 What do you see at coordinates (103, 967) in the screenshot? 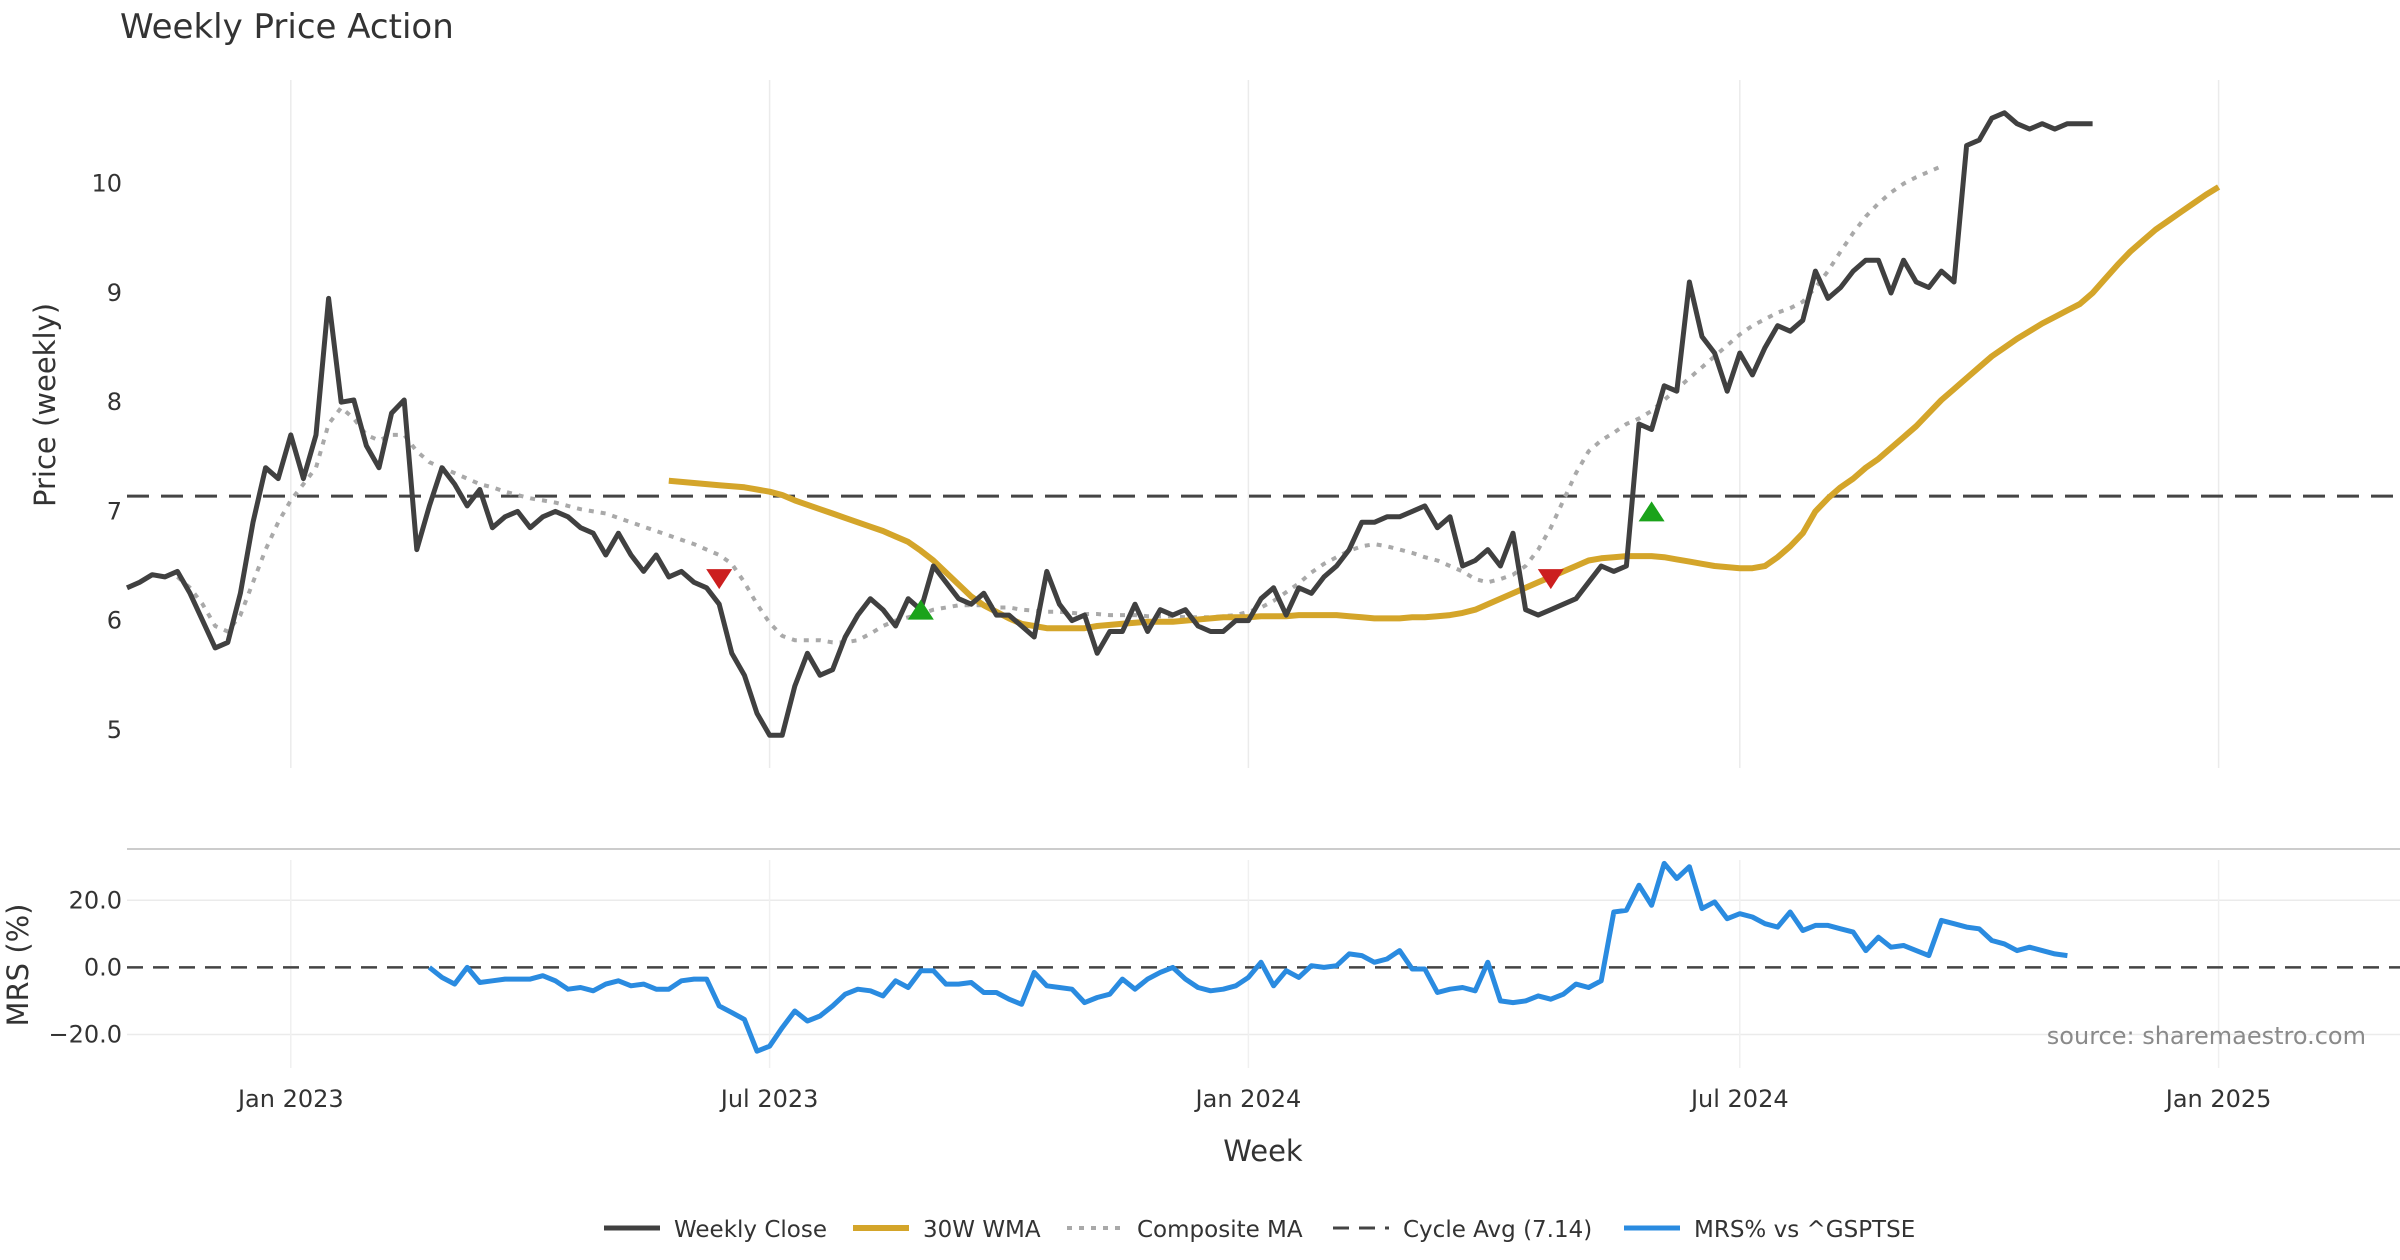
I see `mrs-y-tick-label: 0.0` at bounding box center [103, 967].